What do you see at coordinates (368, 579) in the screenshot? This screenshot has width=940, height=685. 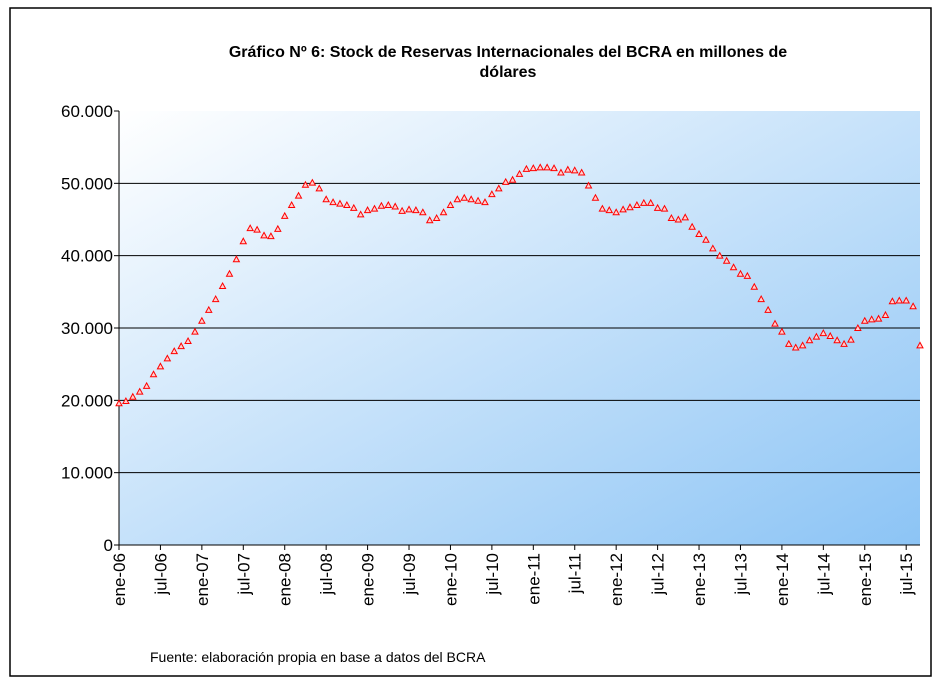 I see `x-tick-label: ene-09` at bounding box center [368, 579].